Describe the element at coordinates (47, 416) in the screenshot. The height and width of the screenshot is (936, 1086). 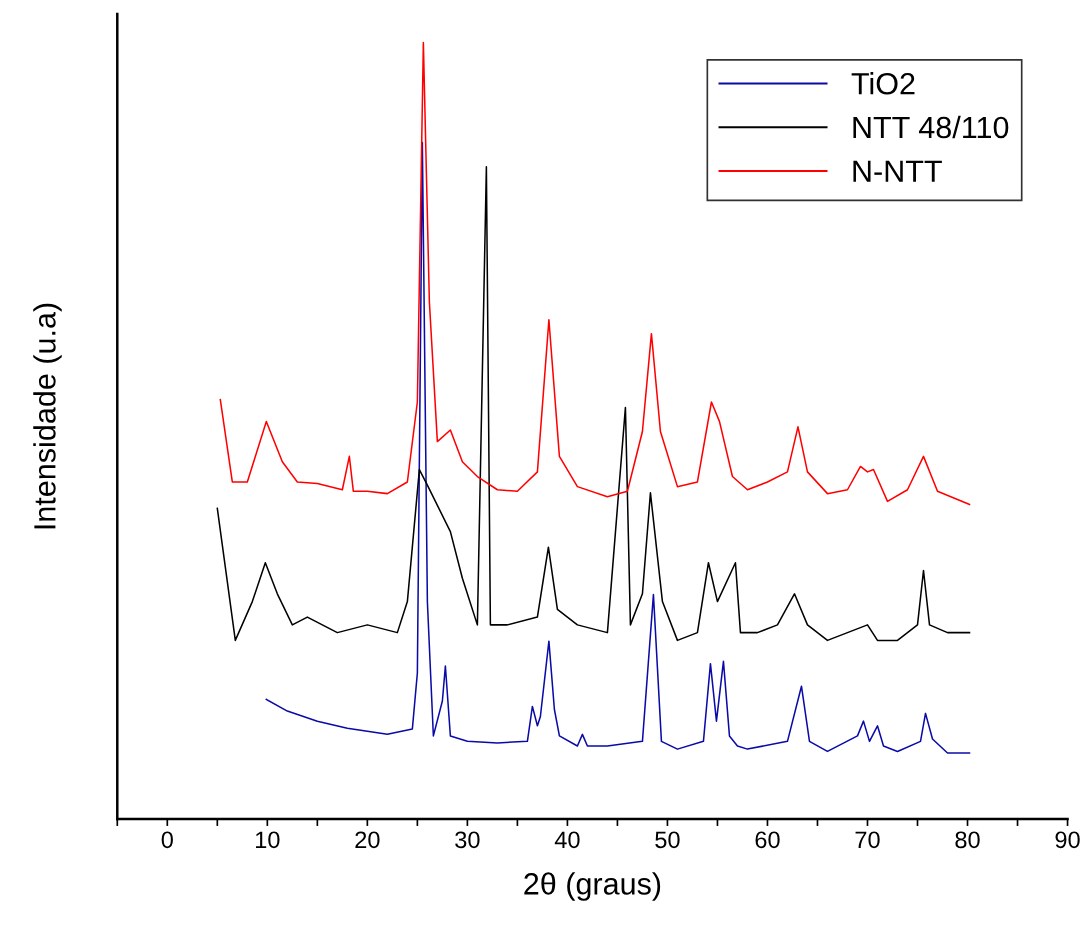
I see `y-axis-title: Intensidade (u.a)` at that location.